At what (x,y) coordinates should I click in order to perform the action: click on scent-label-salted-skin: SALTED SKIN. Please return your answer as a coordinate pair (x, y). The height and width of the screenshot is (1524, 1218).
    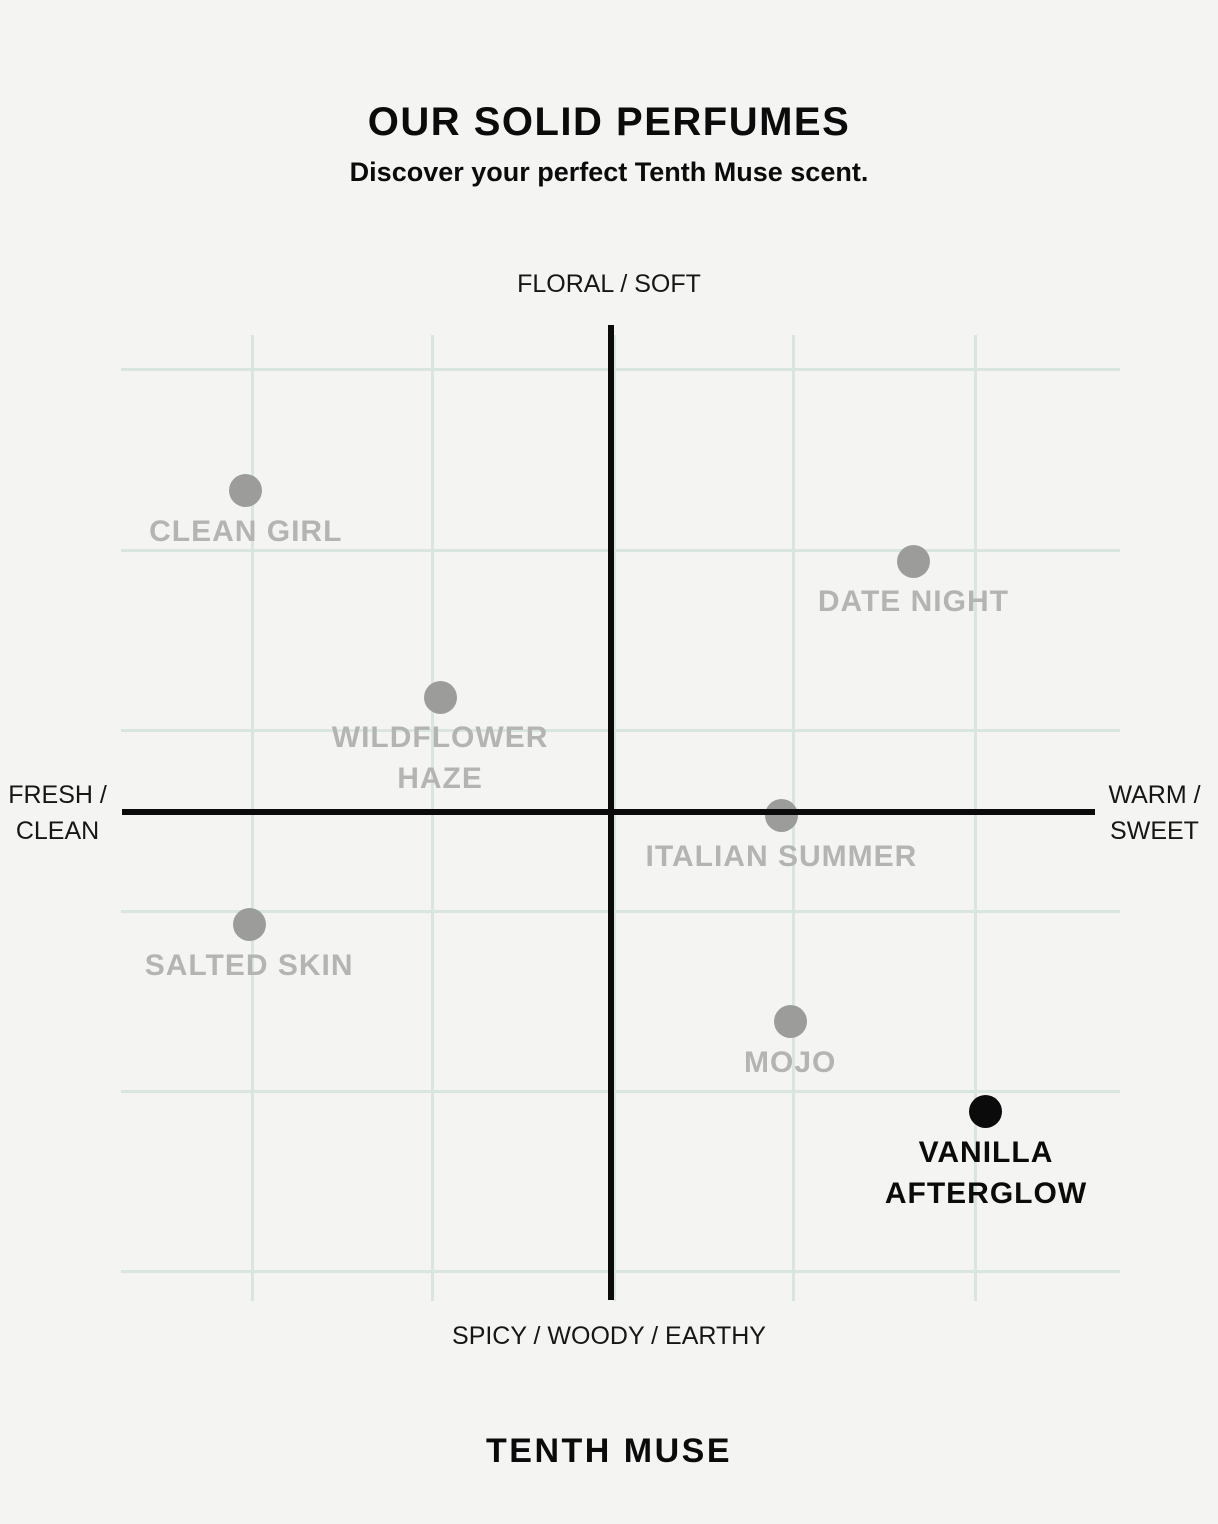
    Looking at the image, I should click on (249, 965).